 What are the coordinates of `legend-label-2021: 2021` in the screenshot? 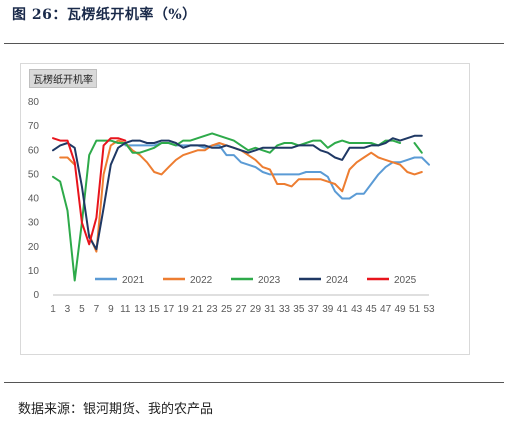 It's located at (133, 280).